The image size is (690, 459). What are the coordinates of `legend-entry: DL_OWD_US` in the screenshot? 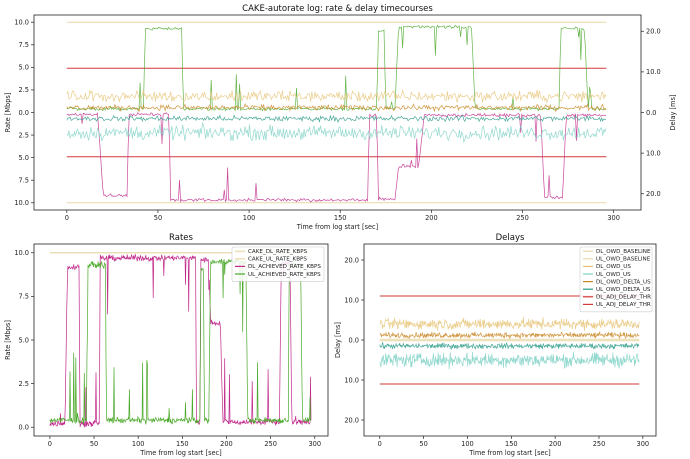 It's located at (613, 267).